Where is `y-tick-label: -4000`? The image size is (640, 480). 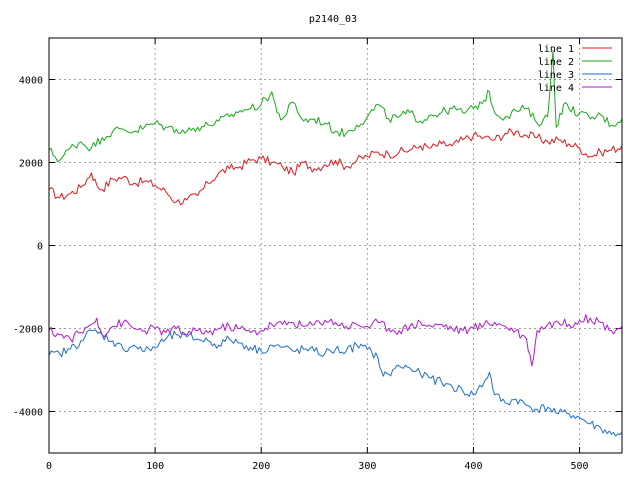 y-tick-label: -4000 is located at coordinates (28, 413).